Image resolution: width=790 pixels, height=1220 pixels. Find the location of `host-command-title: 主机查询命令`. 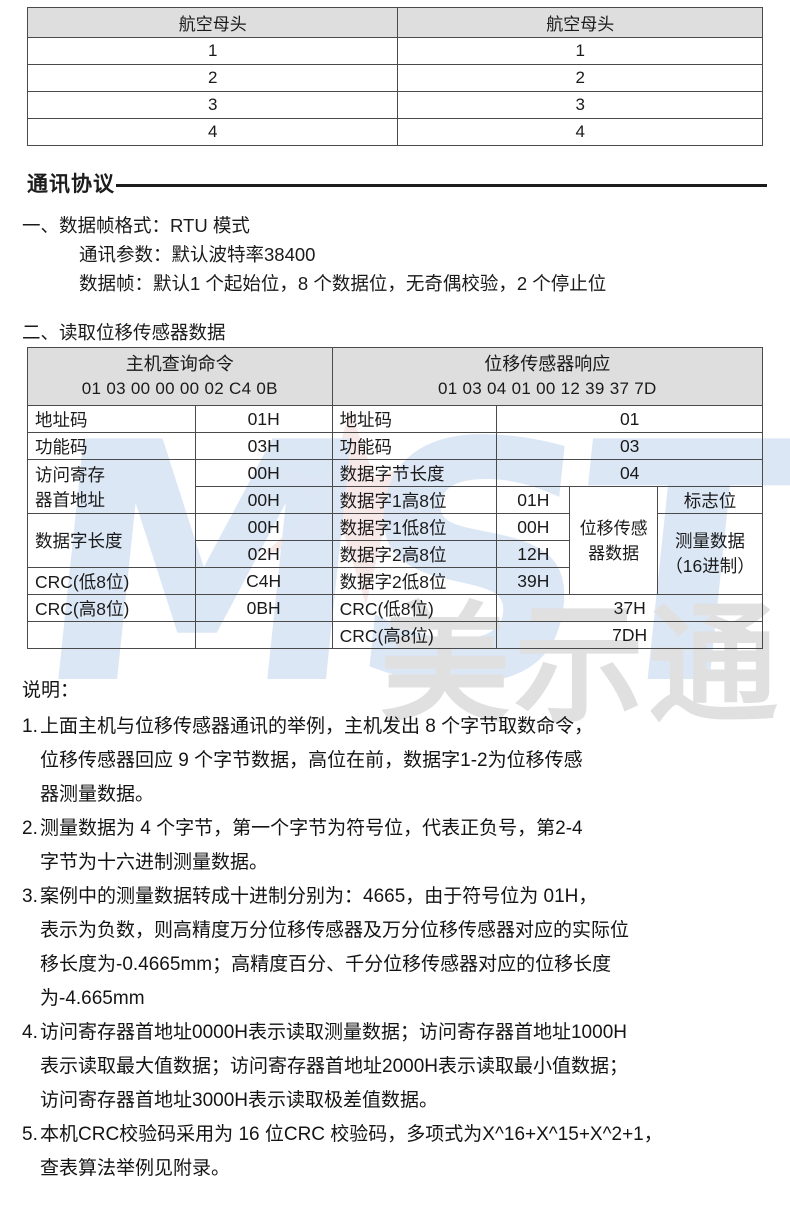

host-command-title: 主机查询命令 is located at coordinates (179, 364).